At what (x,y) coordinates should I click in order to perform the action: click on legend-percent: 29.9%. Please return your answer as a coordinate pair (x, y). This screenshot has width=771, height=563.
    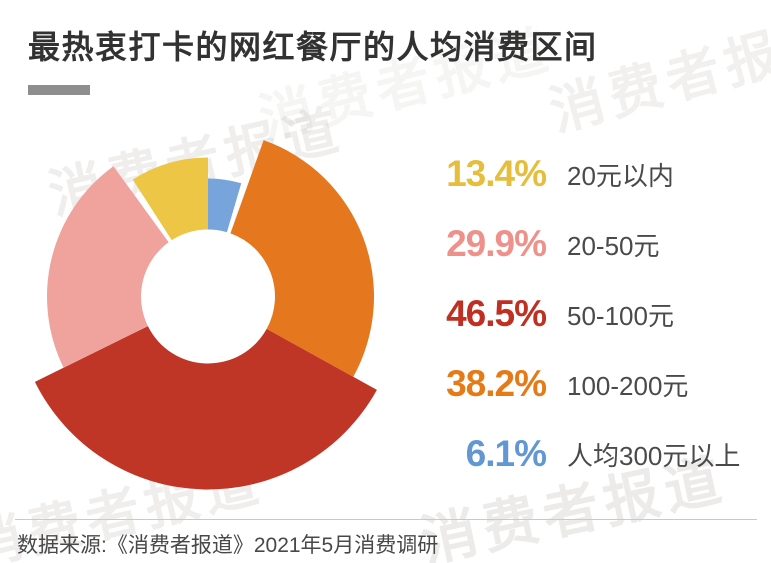
    Looking at the image, I should click on (496, 243).